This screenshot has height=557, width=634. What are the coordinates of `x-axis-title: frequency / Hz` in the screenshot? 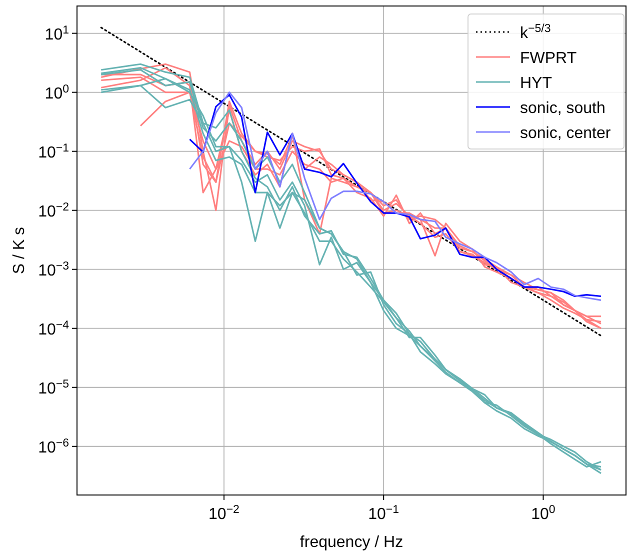 It's located at (352, 542).